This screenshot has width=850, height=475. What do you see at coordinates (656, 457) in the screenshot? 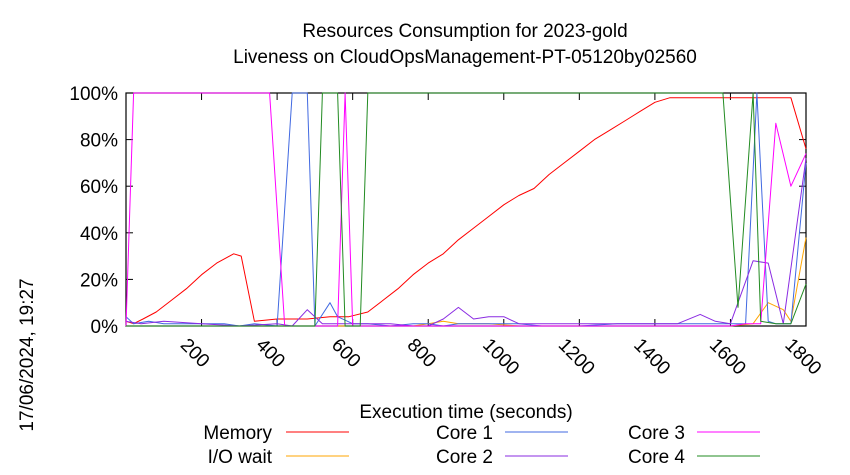
I see `legend-label: Core 4` at bounding box center [656, 457].